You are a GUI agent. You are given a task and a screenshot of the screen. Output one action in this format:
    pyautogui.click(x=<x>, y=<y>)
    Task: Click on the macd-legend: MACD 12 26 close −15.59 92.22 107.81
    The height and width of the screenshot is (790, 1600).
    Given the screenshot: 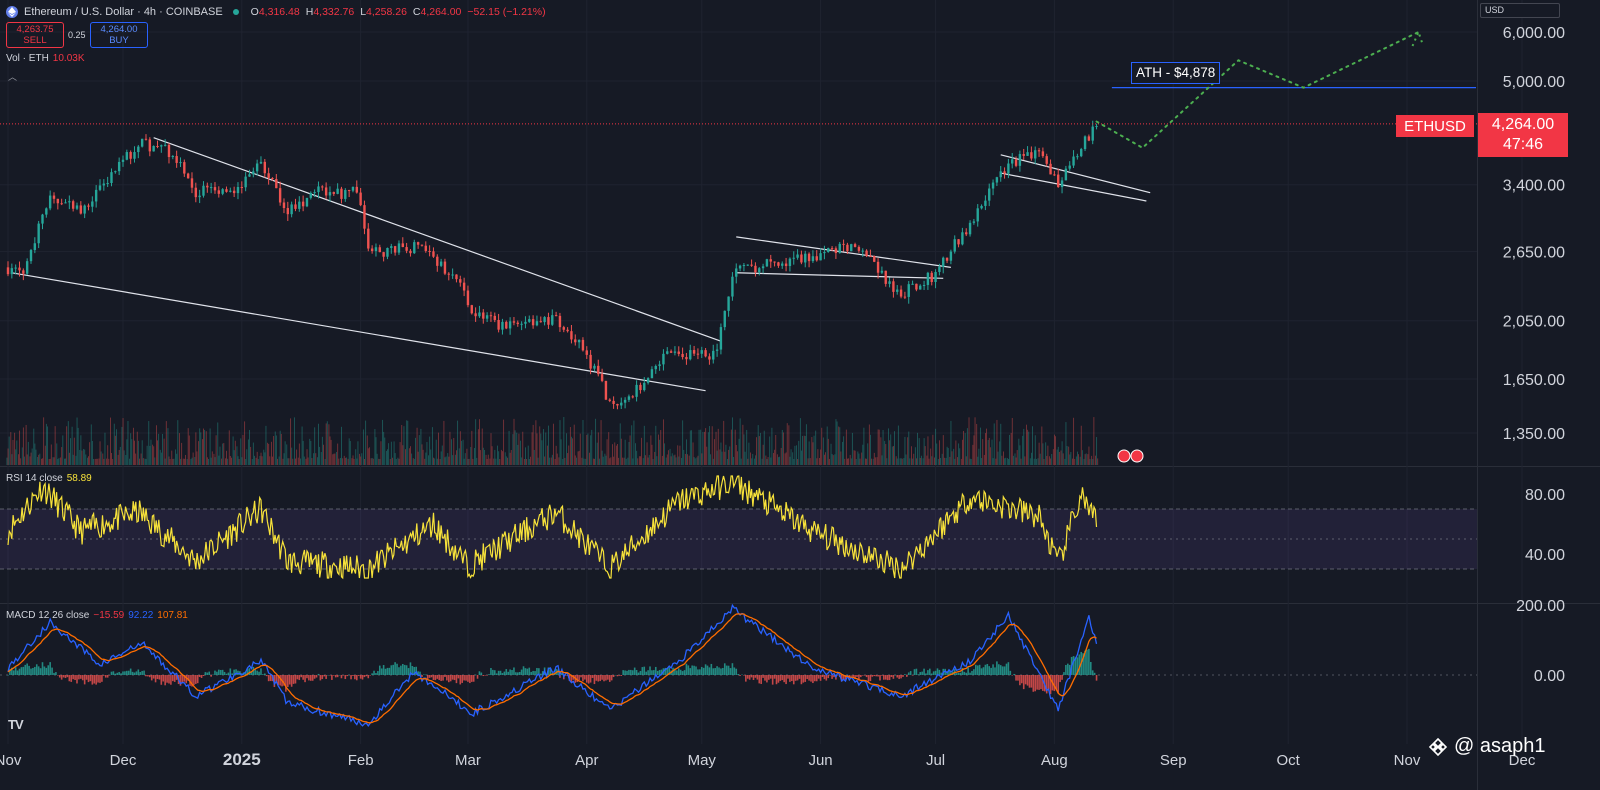 What is the action you would take?
    pyautogui.click(x=97, y=615)
    